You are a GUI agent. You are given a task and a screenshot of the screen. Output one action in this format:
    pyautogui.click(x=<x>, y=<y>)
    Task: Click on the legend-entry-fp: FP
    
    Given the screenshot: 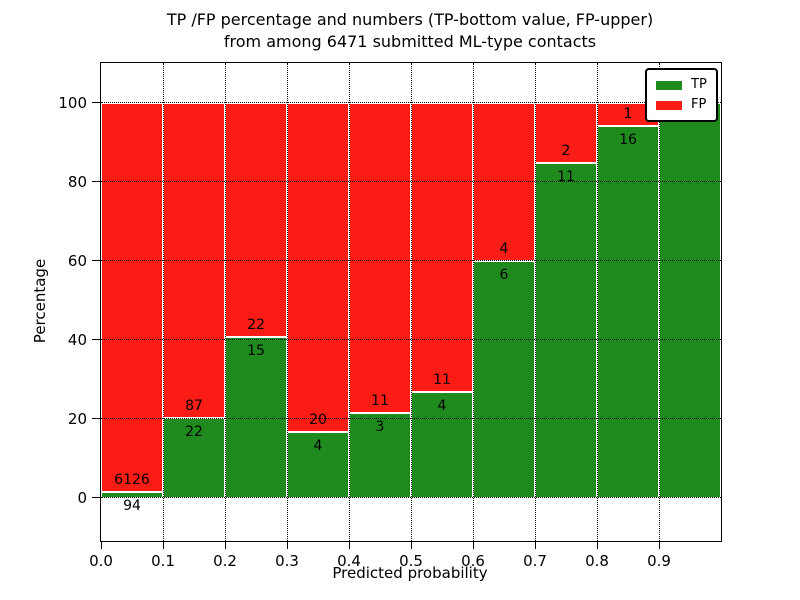 What is the action you would take?
    pyautogui.click(x=681, y=105)
    